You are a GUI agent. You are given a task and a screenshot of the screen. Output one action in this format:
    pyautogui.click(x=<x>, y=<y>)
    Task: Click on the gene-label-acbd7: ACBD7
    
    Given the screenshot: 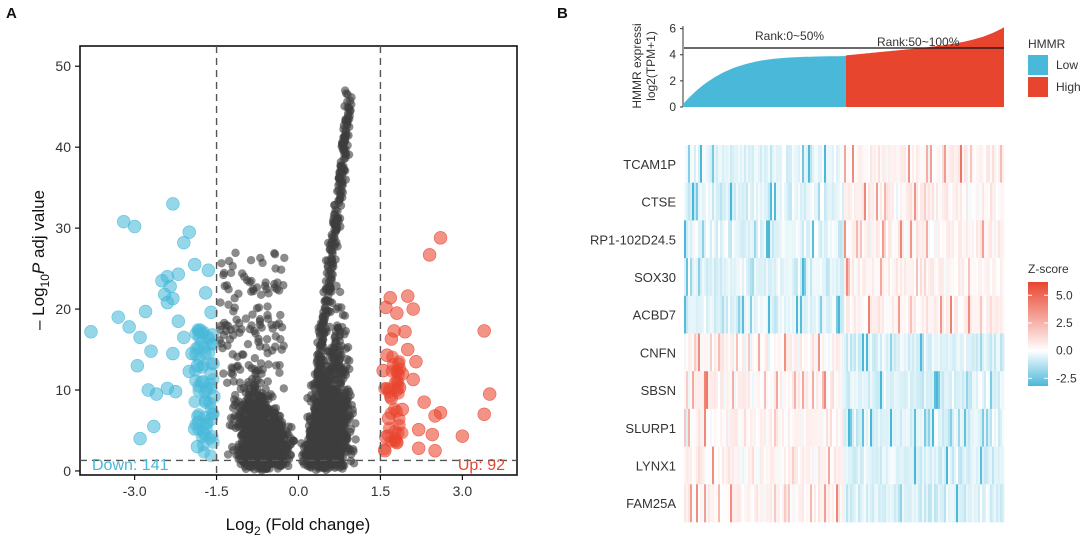 What is the action you would take?
    pyautogui.click(x=654, y=315)
    